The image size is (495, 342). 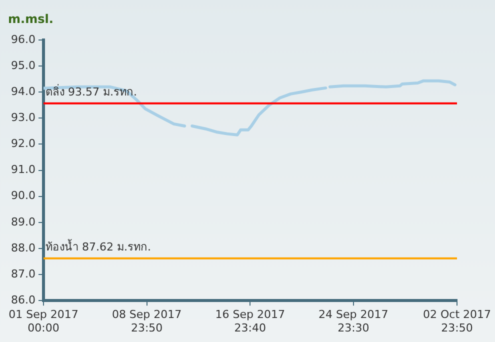 I want to click on y-tick-label: 90.0, so click(x=23, y=195).